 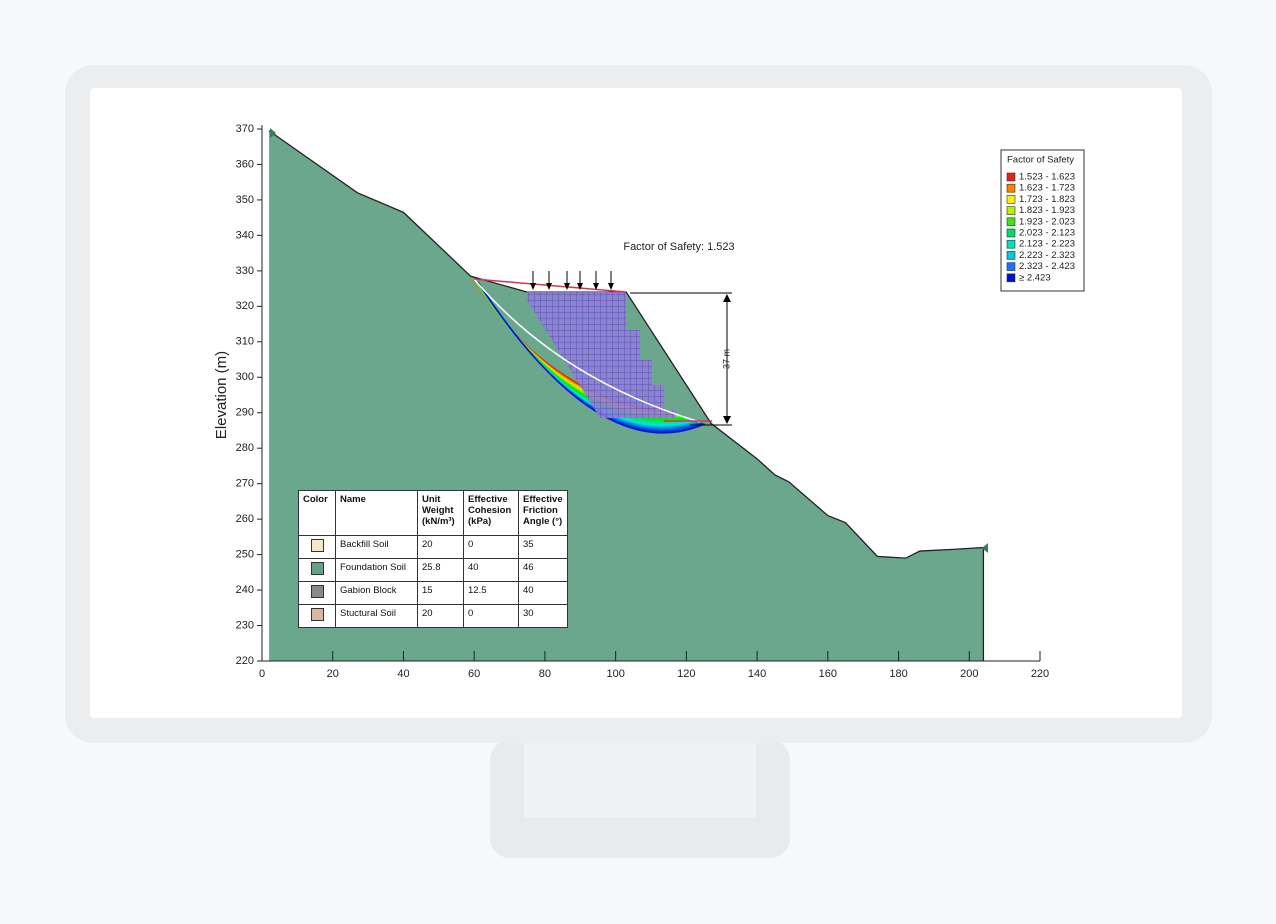 I want to click on legend-label: 1.823 - 1.923, so click(x=1047, y=210).